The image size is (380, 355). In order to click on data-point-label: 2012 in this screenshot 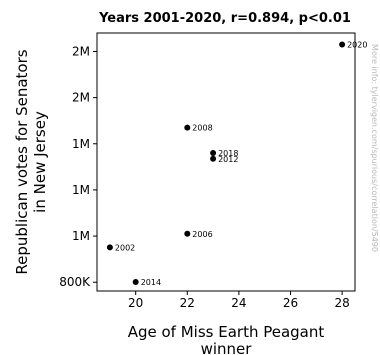, I will do `click(228, 159)`.